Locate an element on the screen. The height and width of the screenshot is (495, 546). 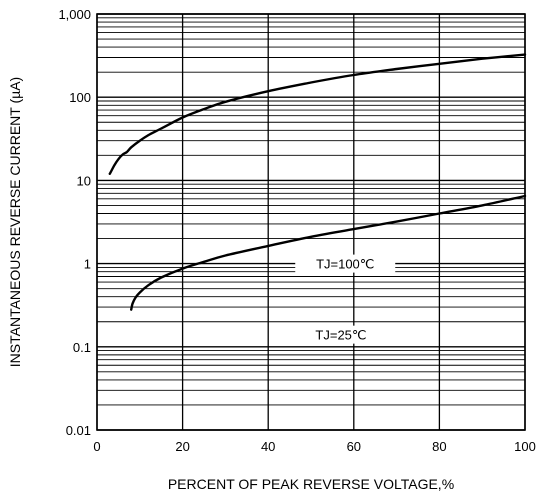
y-tick-label: 1,000 is located at coordinates (74, 14).